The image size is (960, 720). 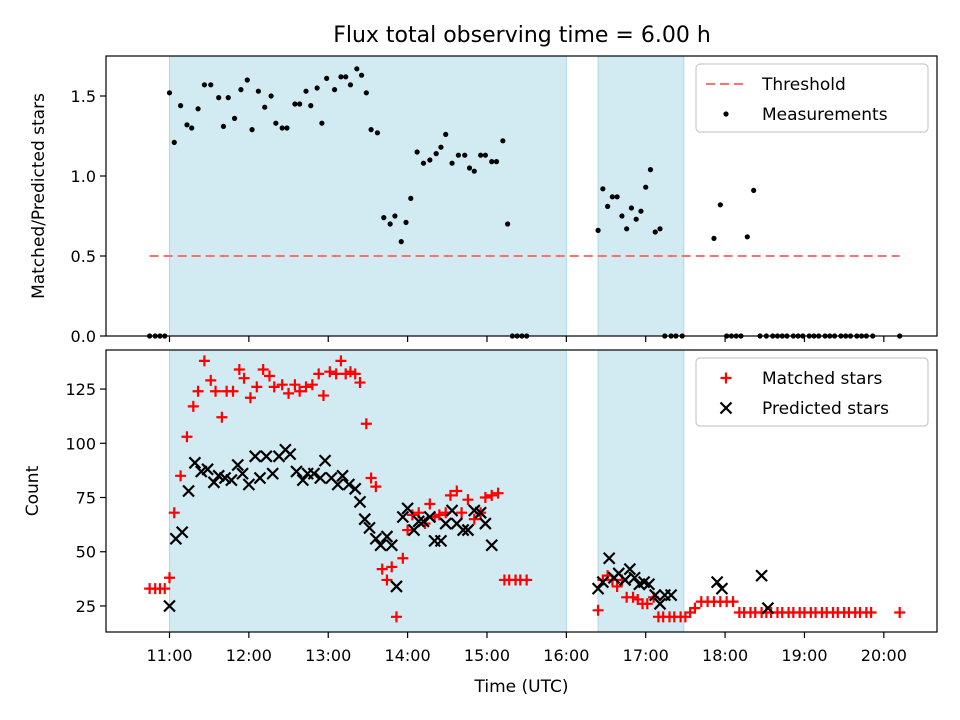 I want to click on observing-span, so click(x=641, y=491).